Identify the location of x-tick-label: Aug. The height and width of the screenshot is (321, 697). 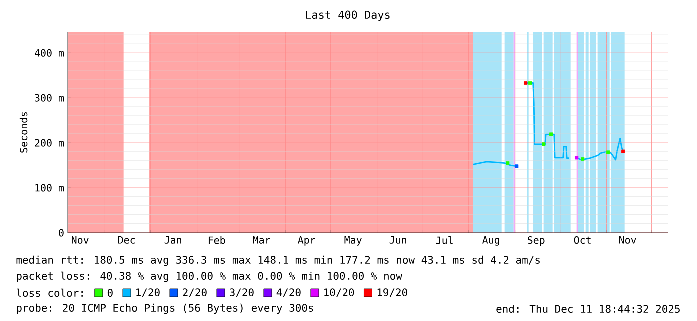
(491, 241).